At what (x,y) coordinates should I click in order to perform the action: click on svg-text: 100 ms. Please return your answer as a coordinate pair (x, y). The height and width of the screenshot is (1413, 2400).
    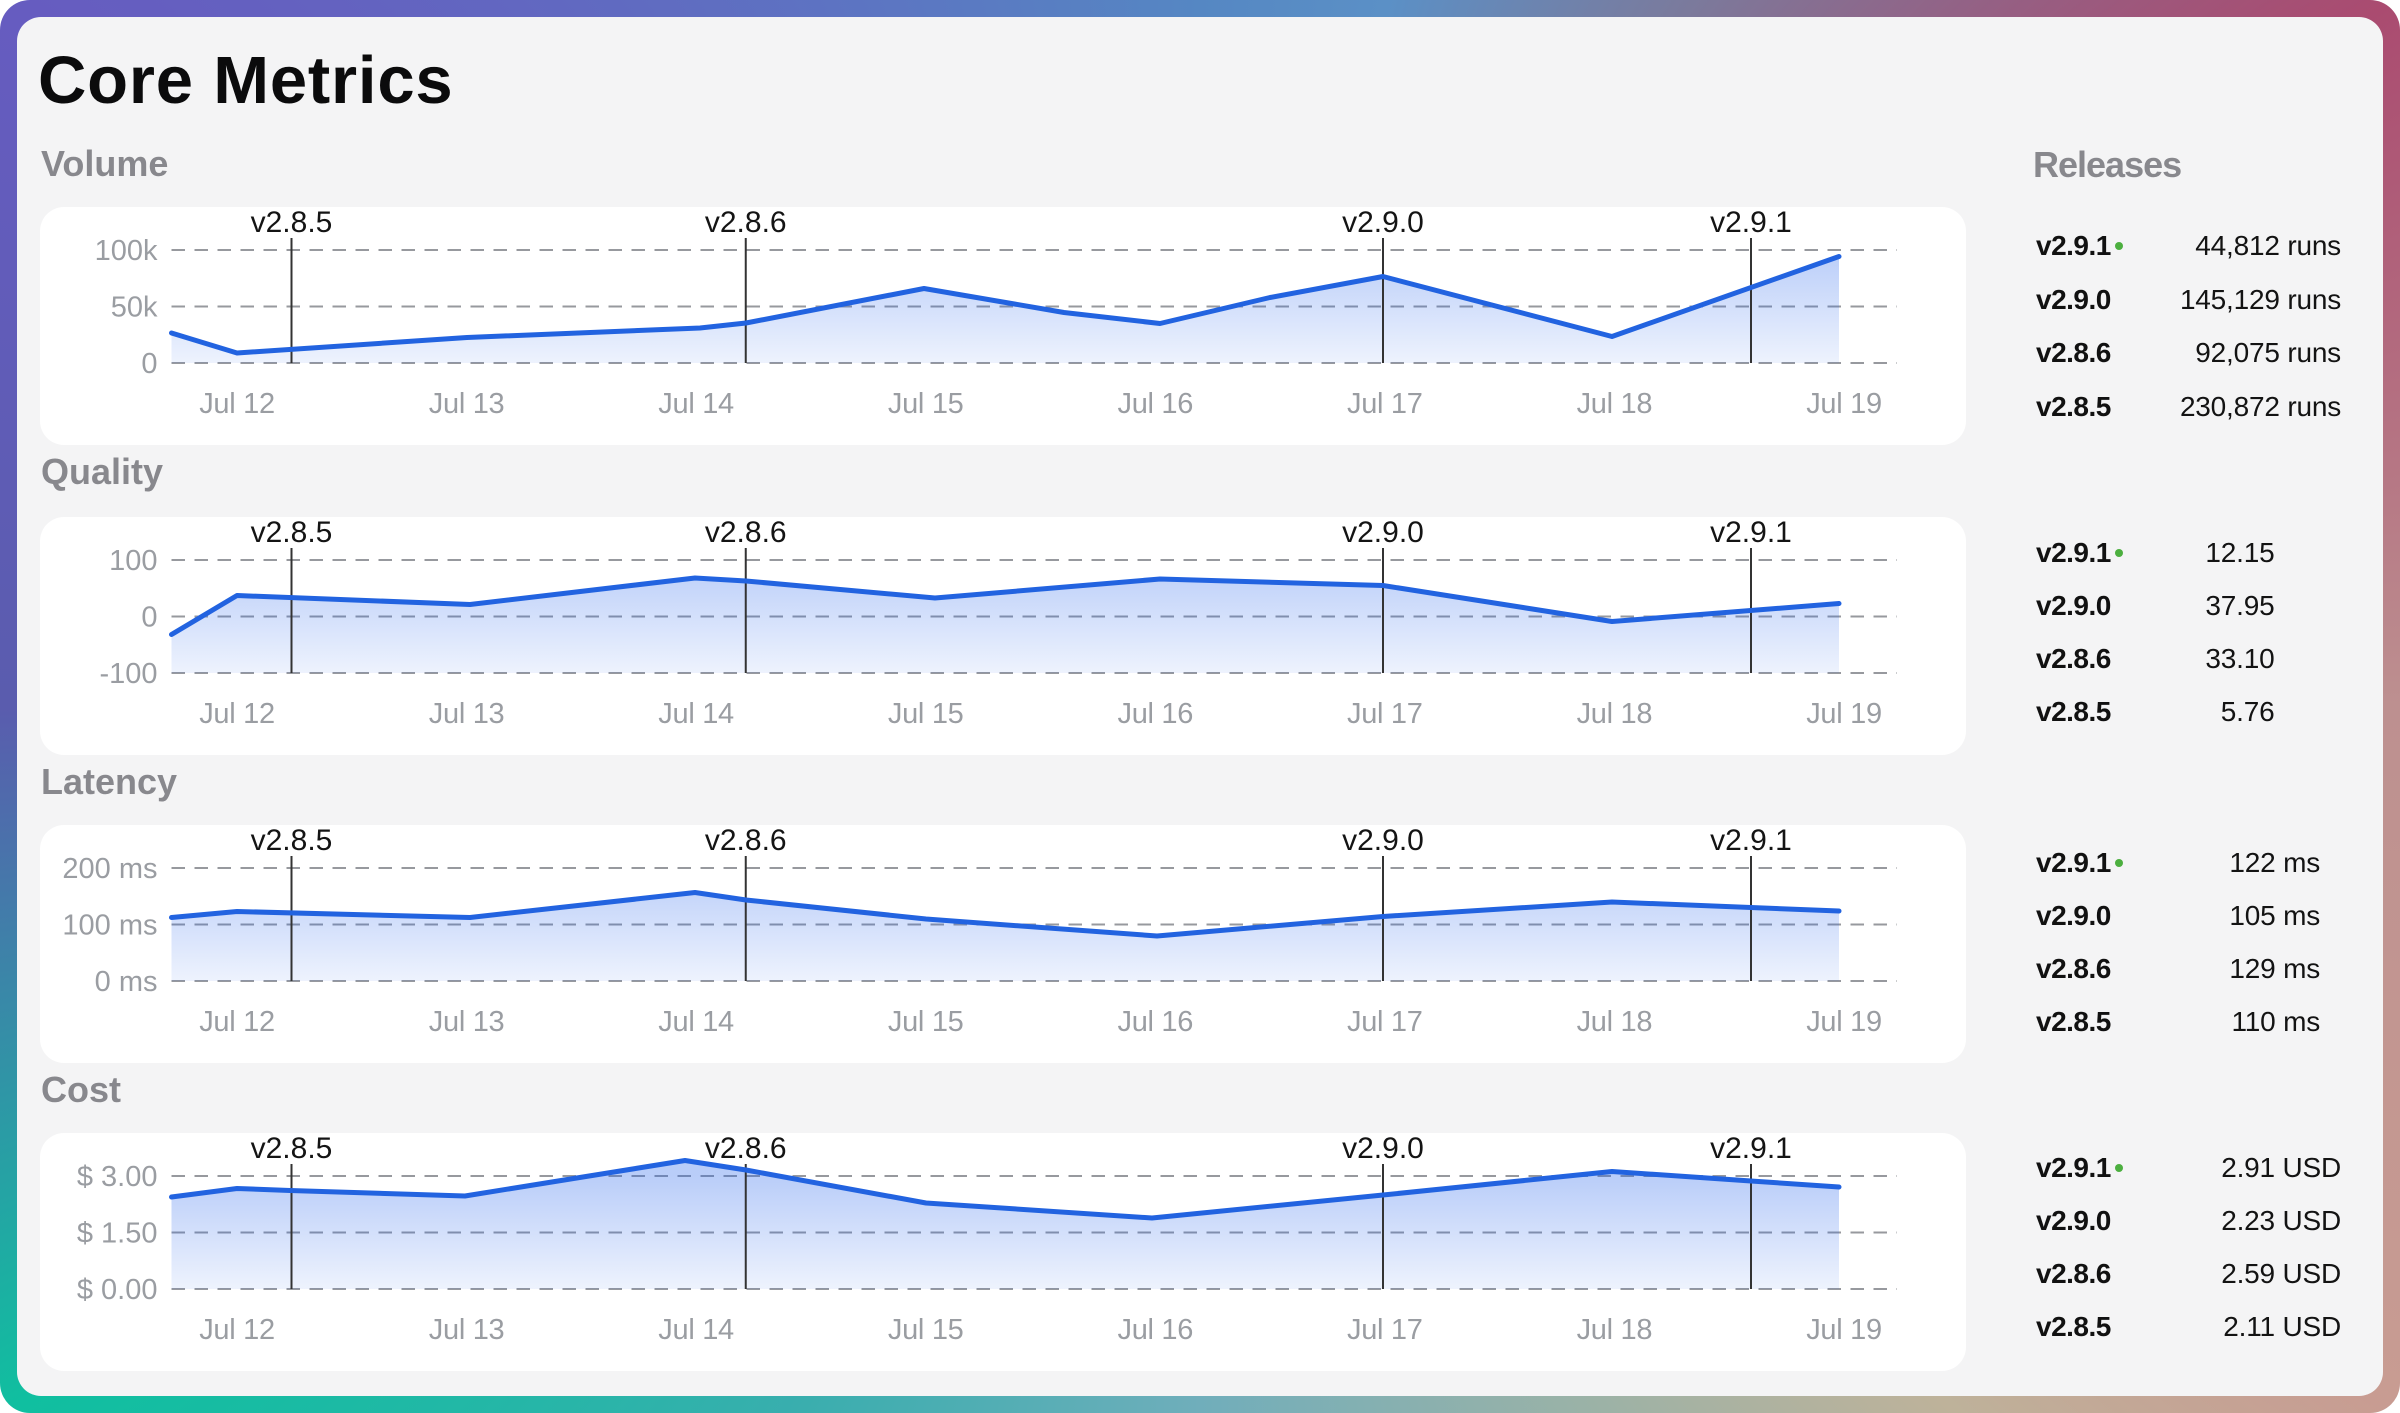
    Looking at the image, I should click on (109, 926).